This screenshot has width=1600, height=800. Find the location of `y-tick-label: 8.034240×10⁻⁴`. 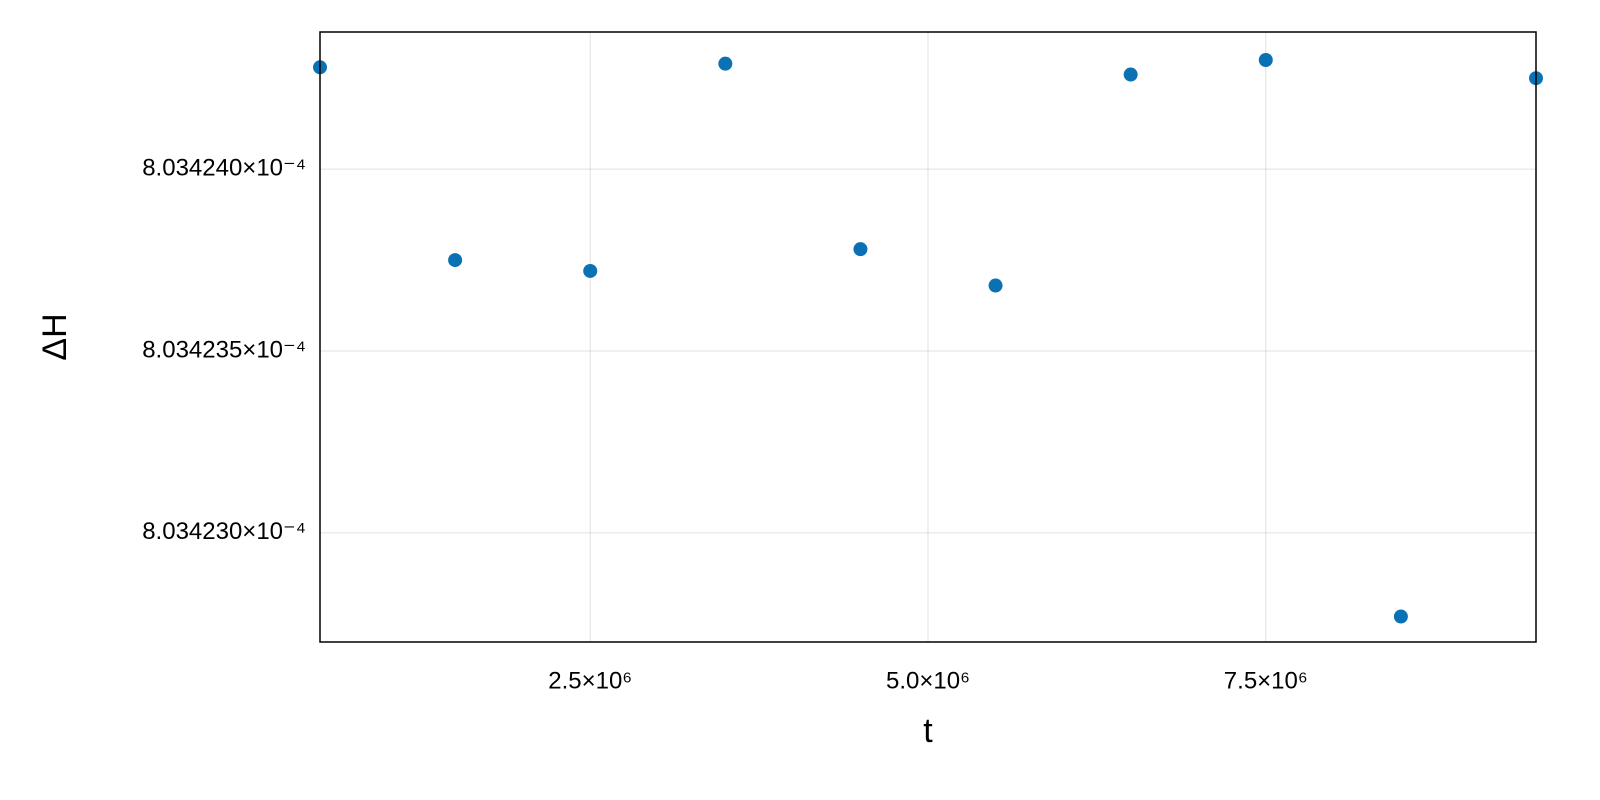

y-tick-label: 8.034240×10⁻⁴ is located at coordinates (224, 167).